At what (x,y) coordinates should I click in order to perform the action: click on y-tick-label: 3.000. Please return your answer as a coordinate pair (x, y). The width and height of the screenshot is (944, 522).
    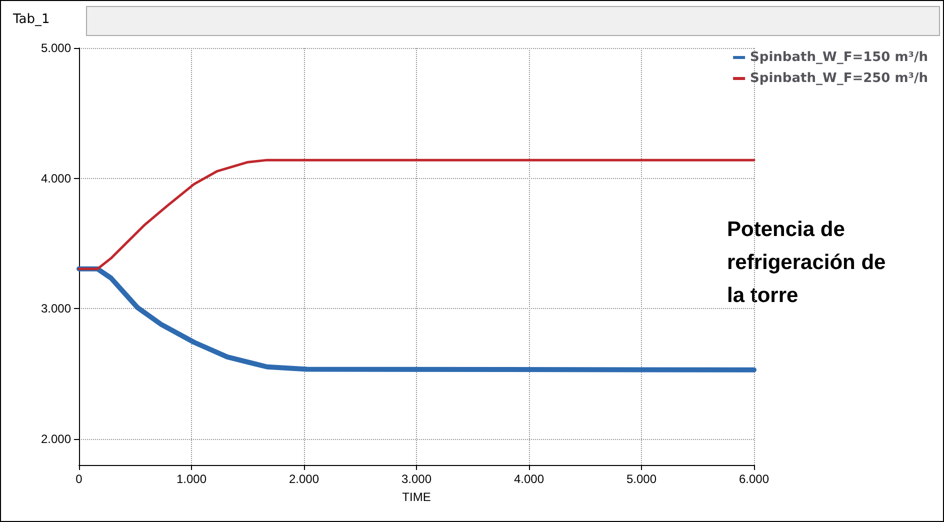
    Looking at the image, I should click on (56, 309).